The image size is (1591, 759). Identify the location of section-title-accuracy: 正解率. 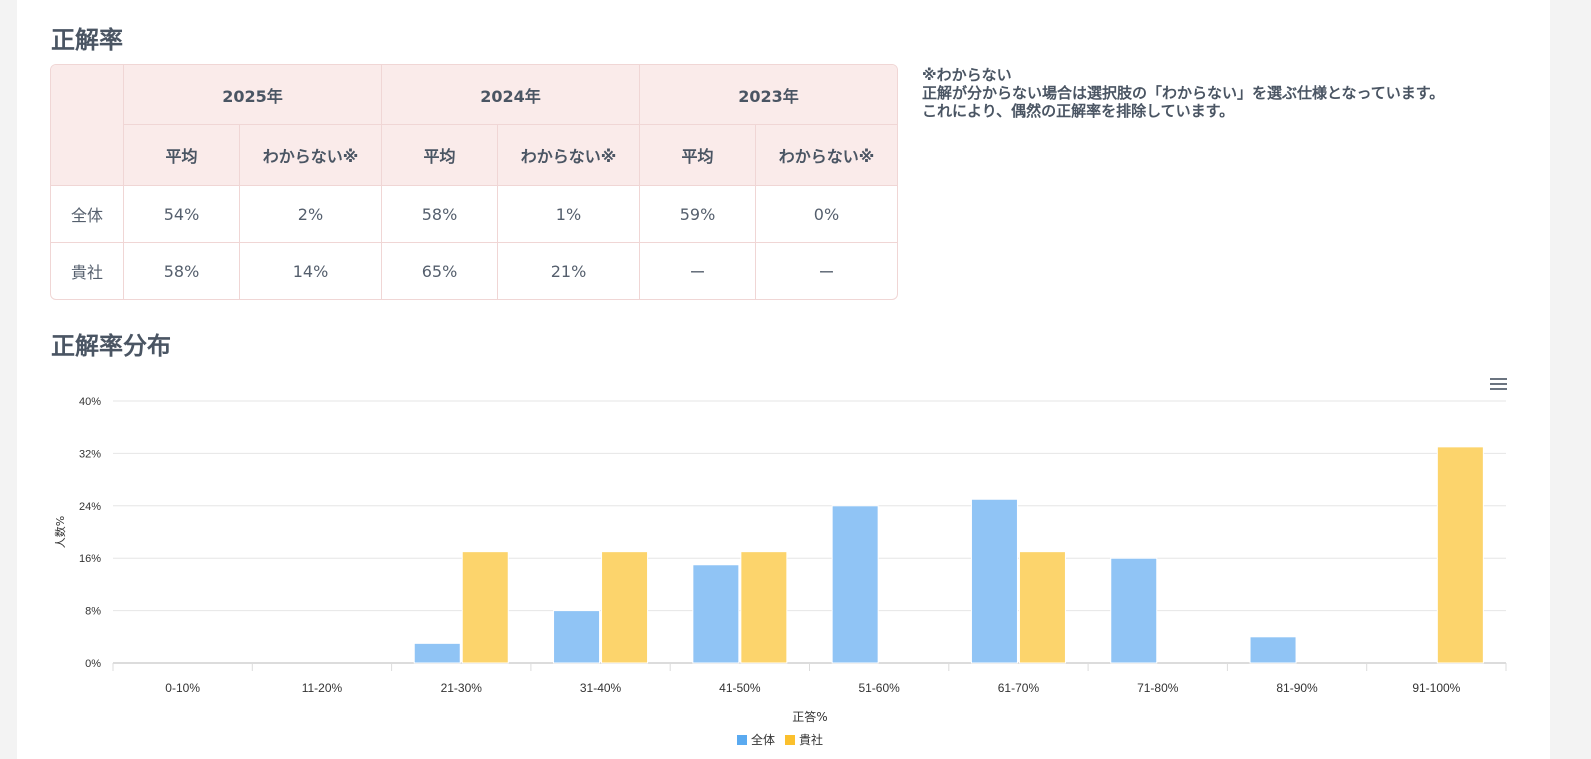
(87, 40).